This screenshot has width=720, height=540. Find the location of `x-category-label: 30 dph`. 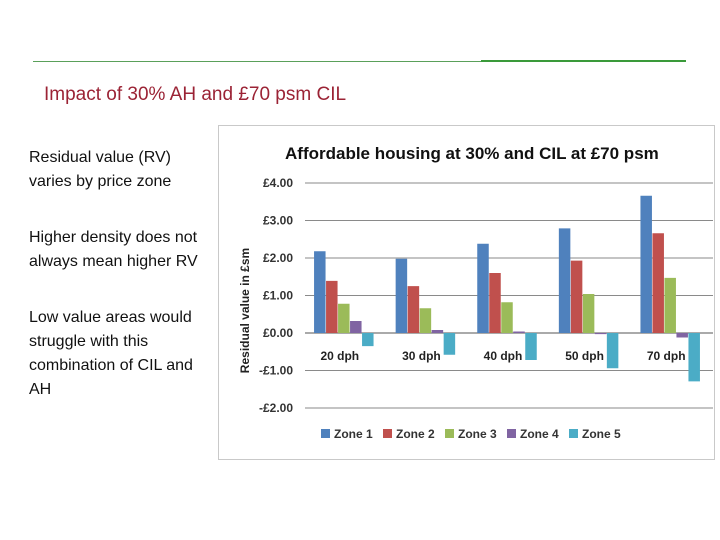

x-category-label: 30 dph is located at coordinates (421, 356).